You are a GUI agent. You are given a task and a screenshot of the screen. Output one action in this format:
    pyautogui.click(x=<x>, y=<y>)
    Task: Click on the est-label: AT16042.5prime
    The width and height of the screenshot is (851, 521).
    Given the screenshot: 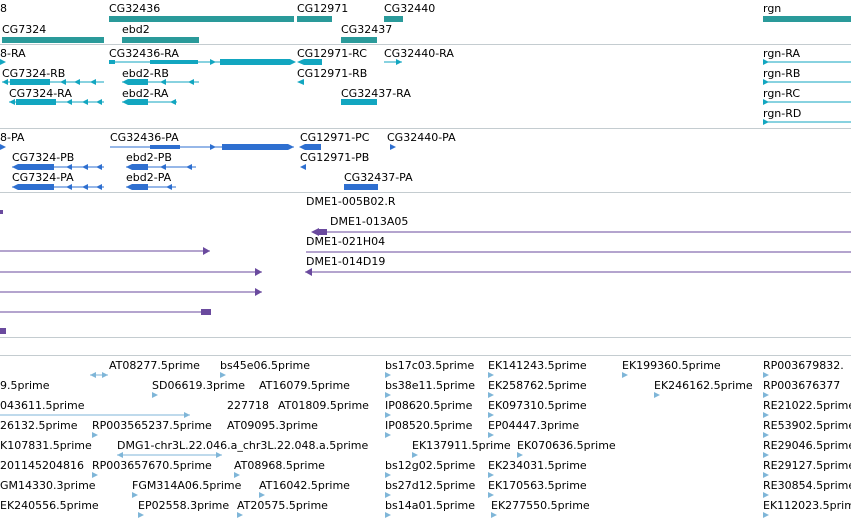 What is the action you would take?
    pyautogui.click(x=304, y=485)
    